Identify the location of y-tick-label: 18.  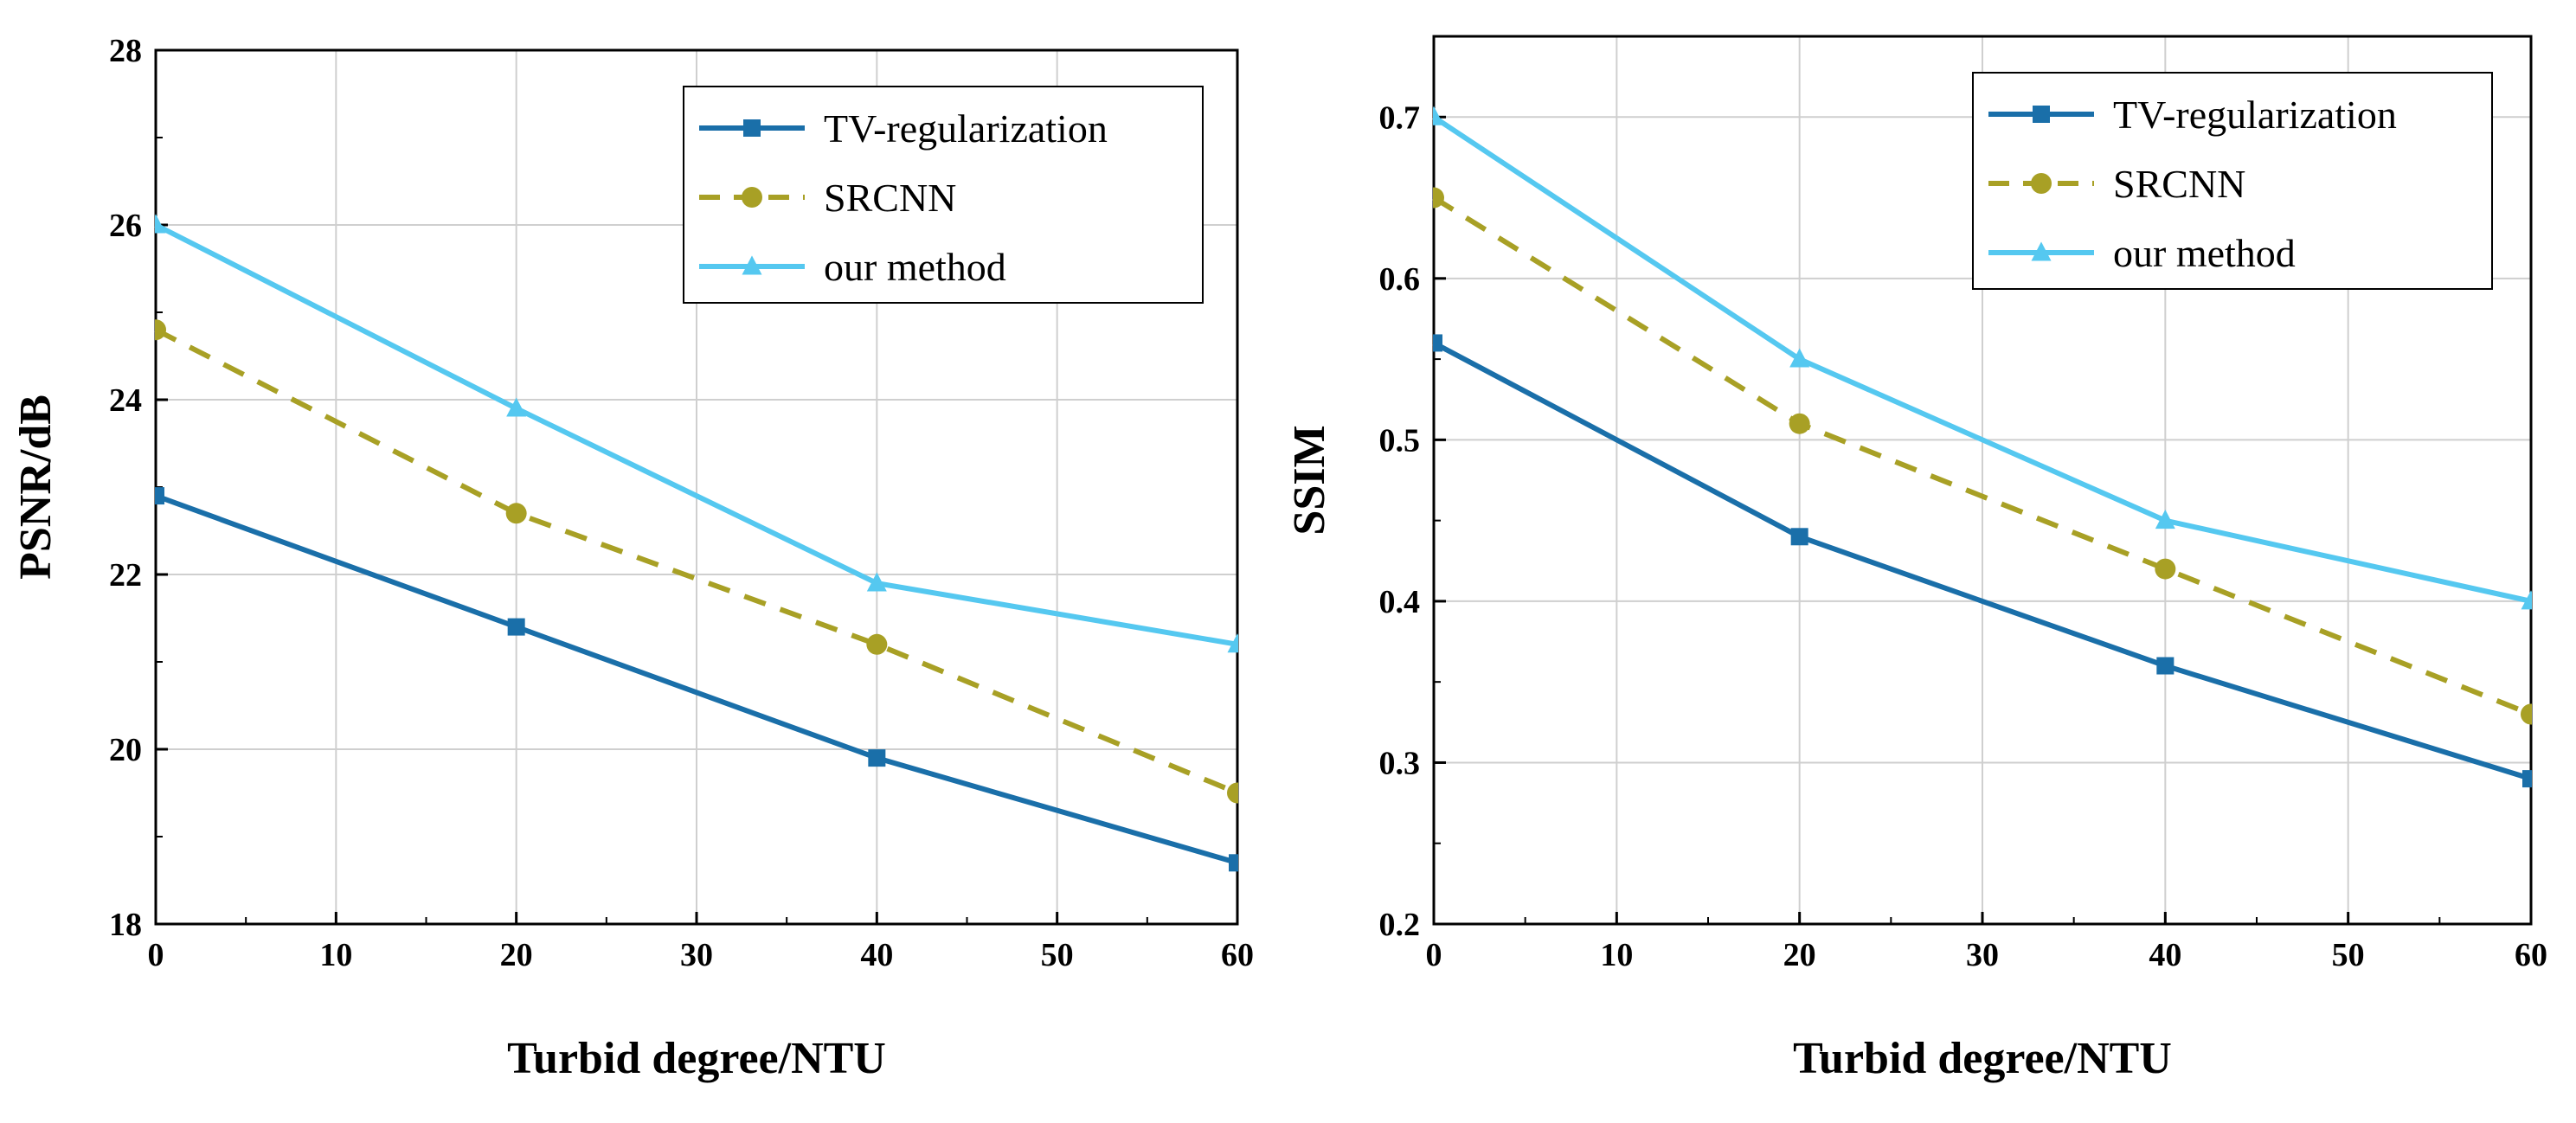
(126, 925).